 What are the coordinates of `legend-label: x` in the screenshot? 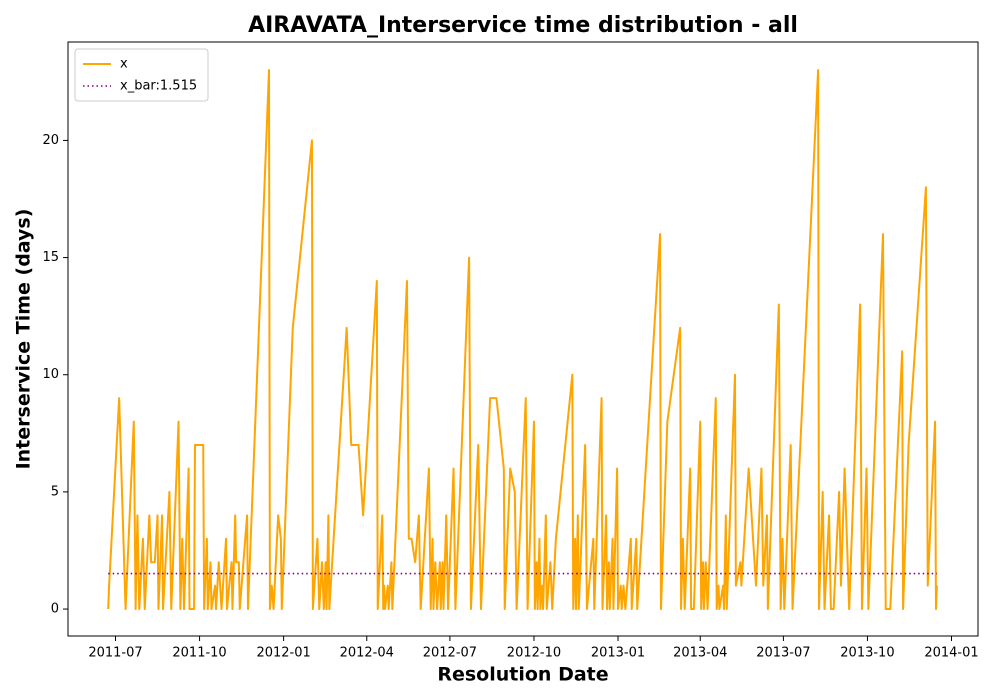 It's located at (124, 64).